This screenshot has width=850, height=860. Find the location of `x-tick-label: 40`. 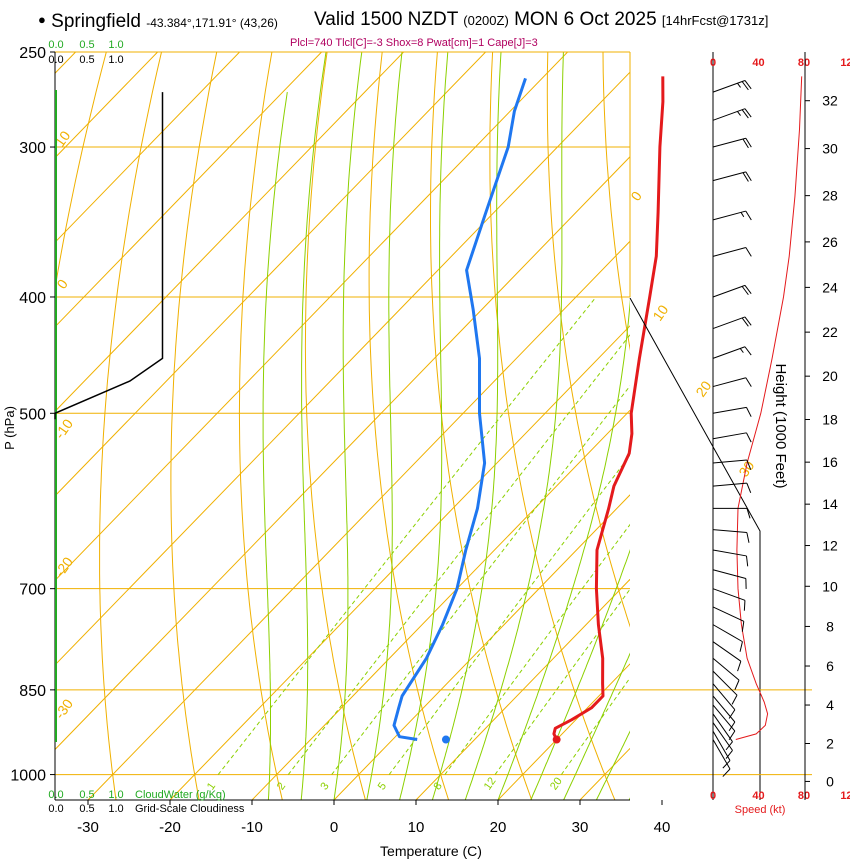

x-tick-label: 40 is located at coordinates (662, 827).